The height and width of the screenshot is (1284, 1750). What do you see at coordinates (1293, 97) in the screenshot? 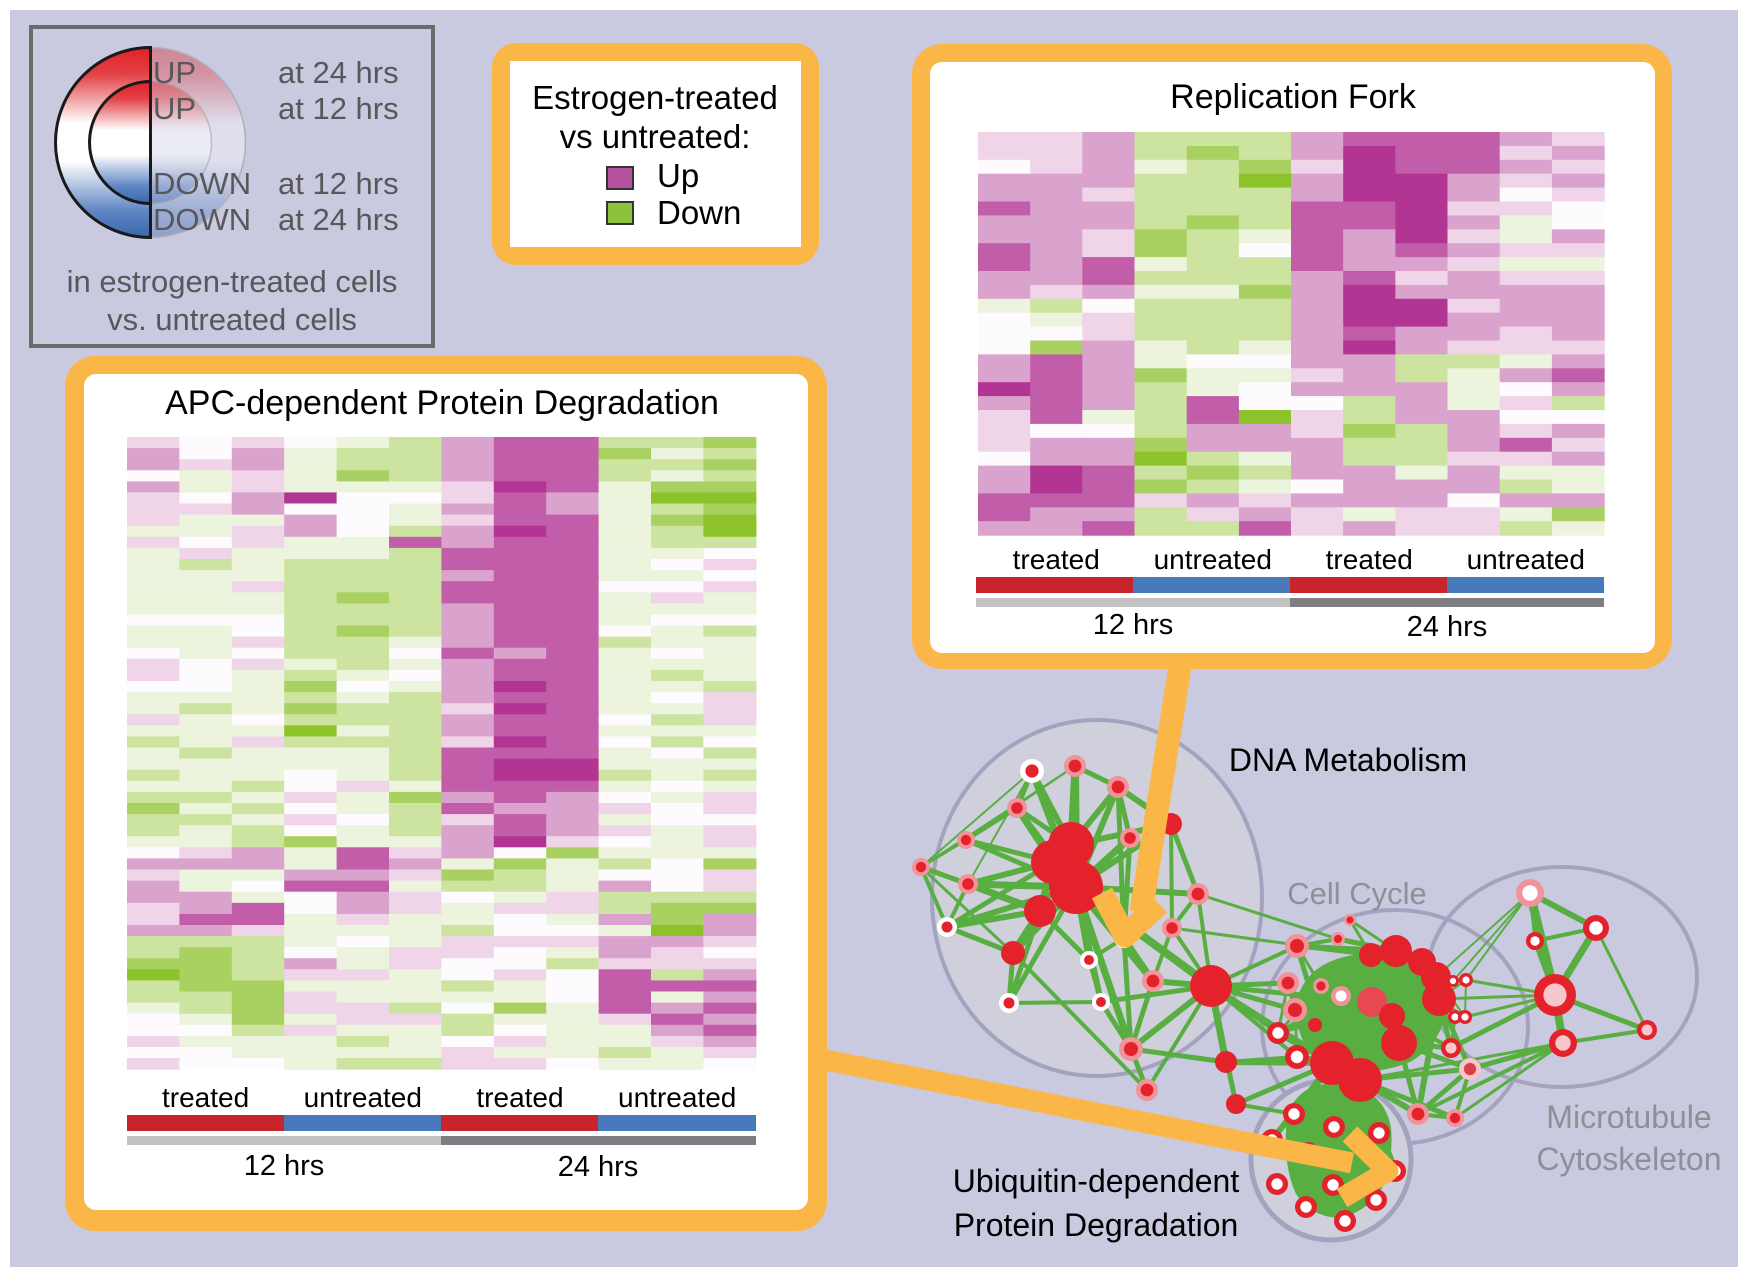
I see `svg-text: Replication Fork` at bounding box center [1293, 97].